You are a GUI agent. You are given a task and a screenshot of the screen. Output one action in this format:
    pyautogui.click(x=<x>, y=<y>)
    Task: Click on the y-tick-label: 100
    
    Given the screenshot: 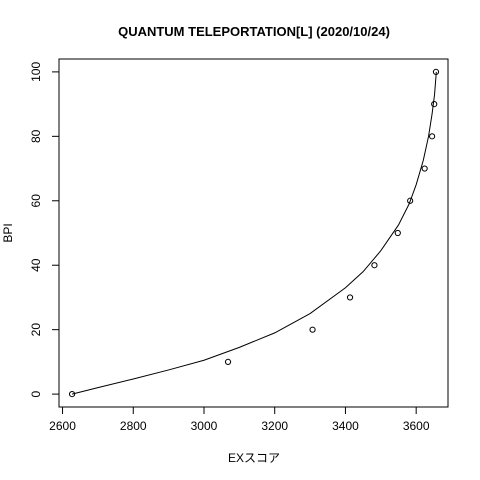 What is the action you would take?
    pyautogui.click(x=36, y=72)
    